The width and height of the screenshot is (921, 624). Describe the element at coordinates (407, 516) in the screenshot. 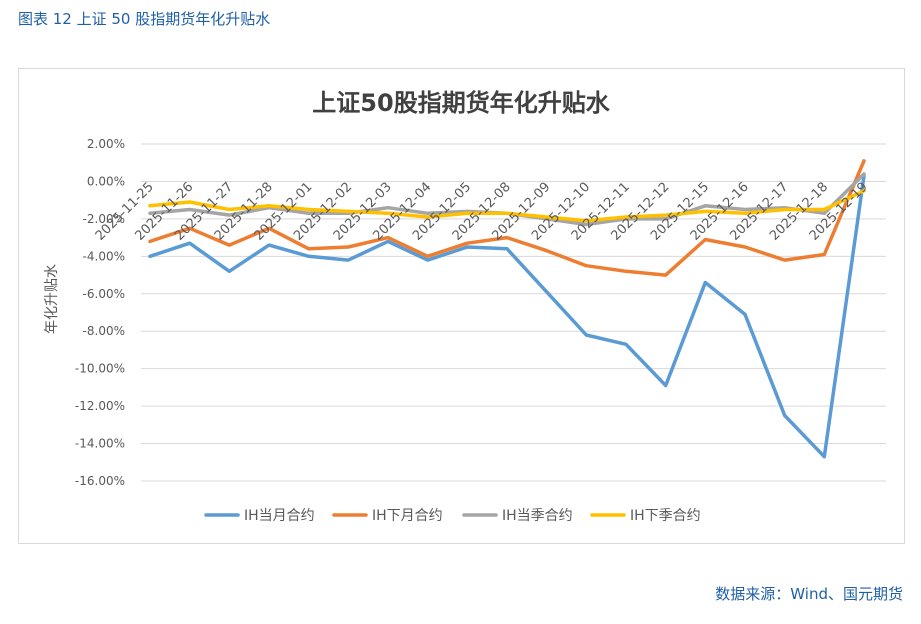

I see `legend-label: IH下月合约` at that location.